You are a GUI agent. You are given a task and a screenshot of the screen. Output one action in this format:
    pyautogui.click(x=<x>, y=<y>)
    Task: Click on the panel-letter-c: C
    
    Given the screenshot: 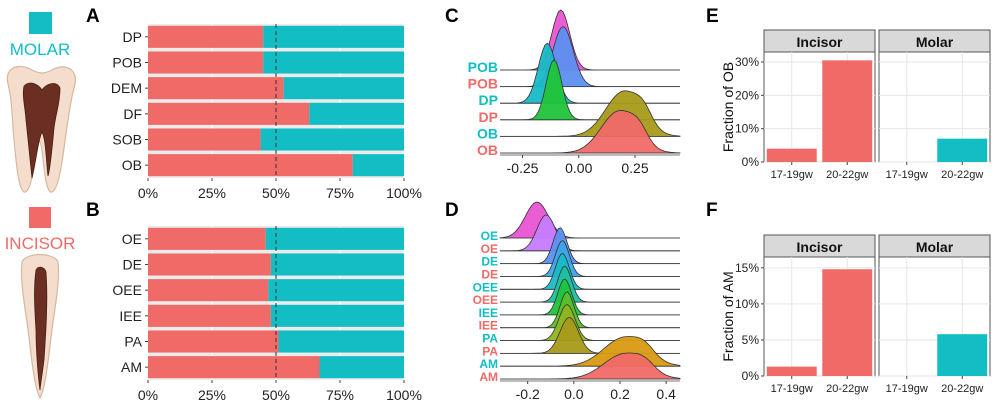 What is the action you would take?
    pyautogui.click(x=452, y=16)
    